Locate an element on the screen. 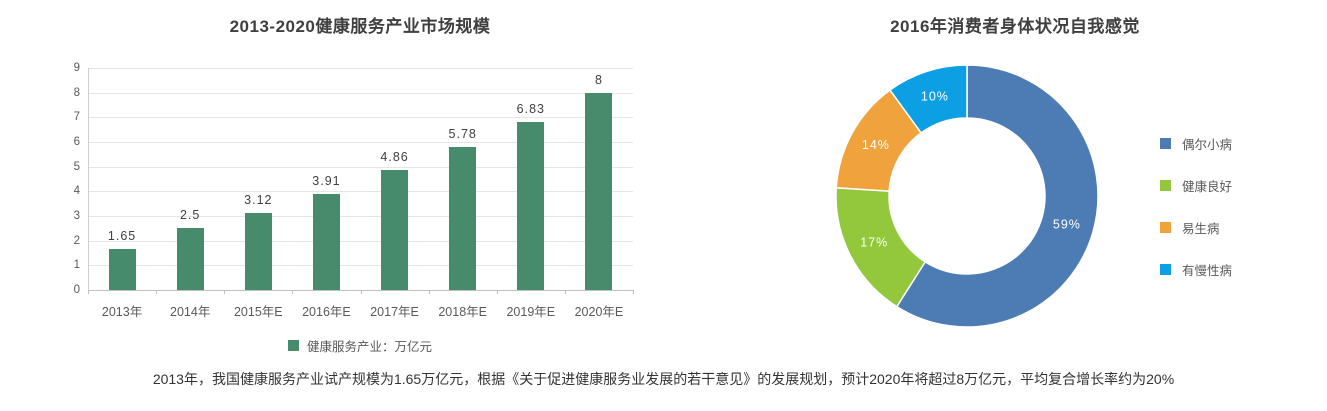 This screenshot has height=411, width=1327. legend-label: 易生病 is located at coordinates (1201, 229).